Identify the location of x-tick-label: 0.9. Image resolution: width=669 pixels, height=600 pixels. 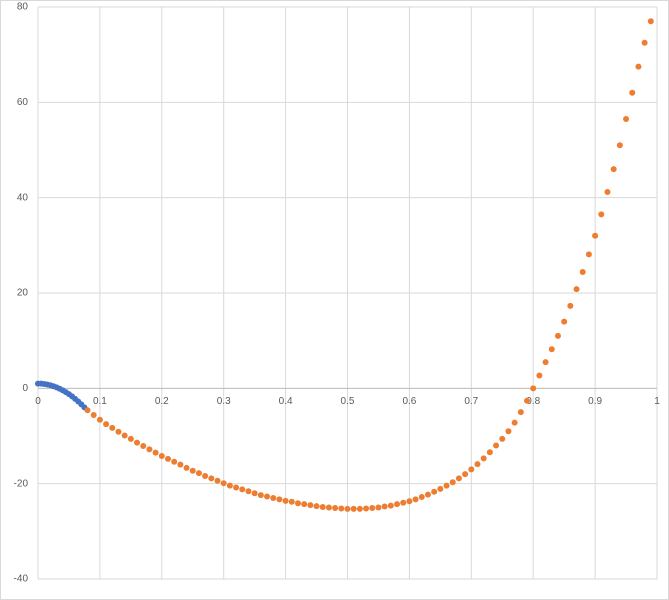
(595, 401).